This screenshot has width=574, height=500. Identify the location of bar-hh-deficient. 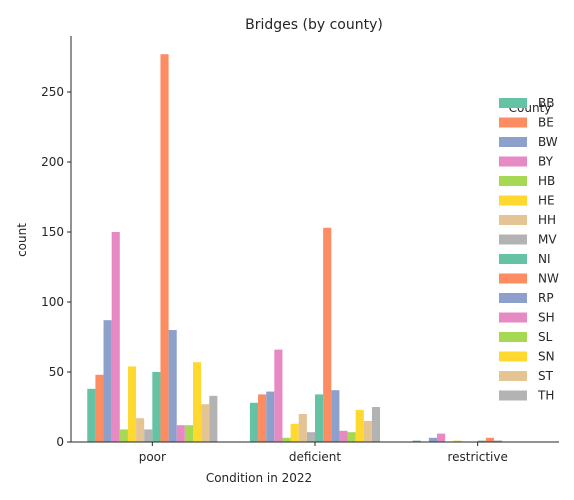
(302, 428).